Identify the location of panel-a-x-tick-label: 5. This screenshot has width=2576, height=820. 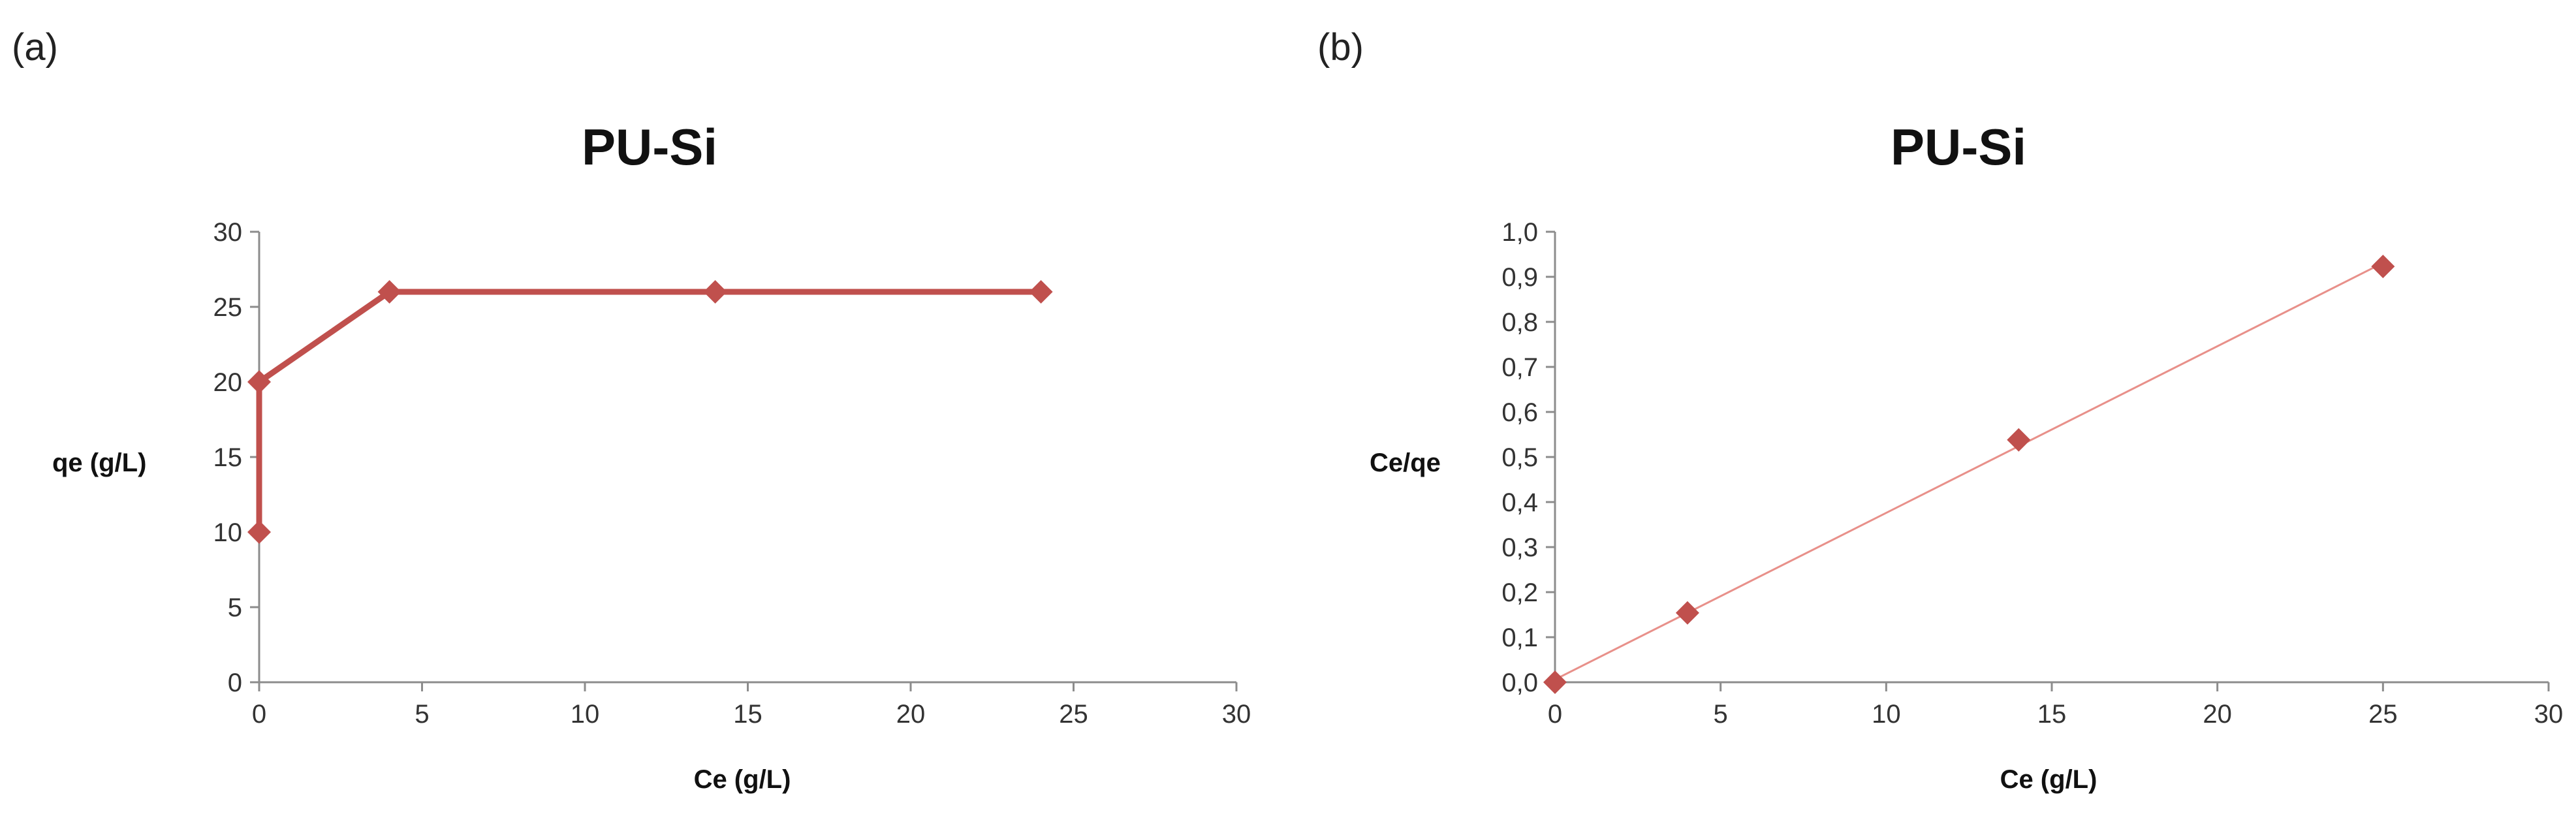
(422, 714).